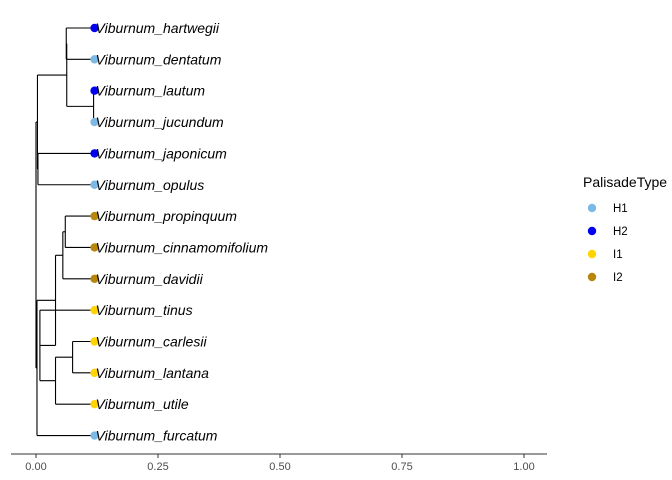  Describe the element at coordinates (620, 209) in the screenshot. I see `legend-label: H1` at that location.